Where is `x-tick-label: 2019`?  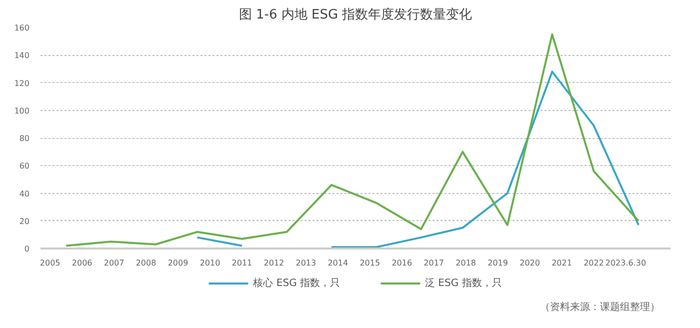
x-tick-label: 2019 is located at coordinates (498, 263).